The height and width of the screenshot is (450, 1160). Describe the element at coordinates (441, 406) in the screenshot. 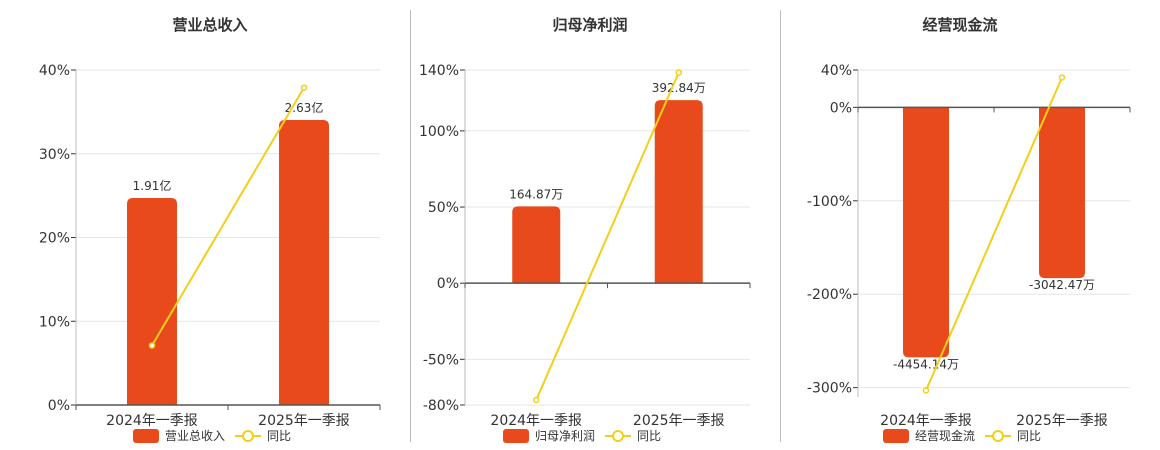

I see `y-tick-label: -80%` at that location.